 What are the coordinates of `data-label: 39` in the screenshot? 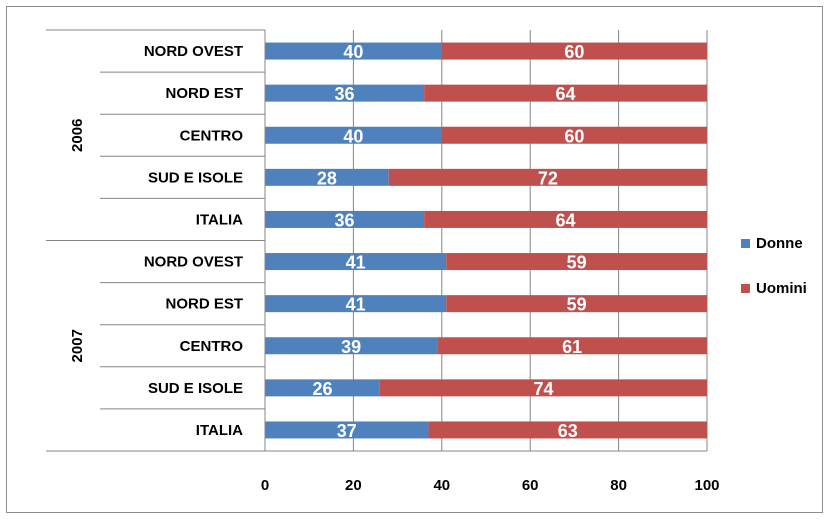 It's located at (351, 347).